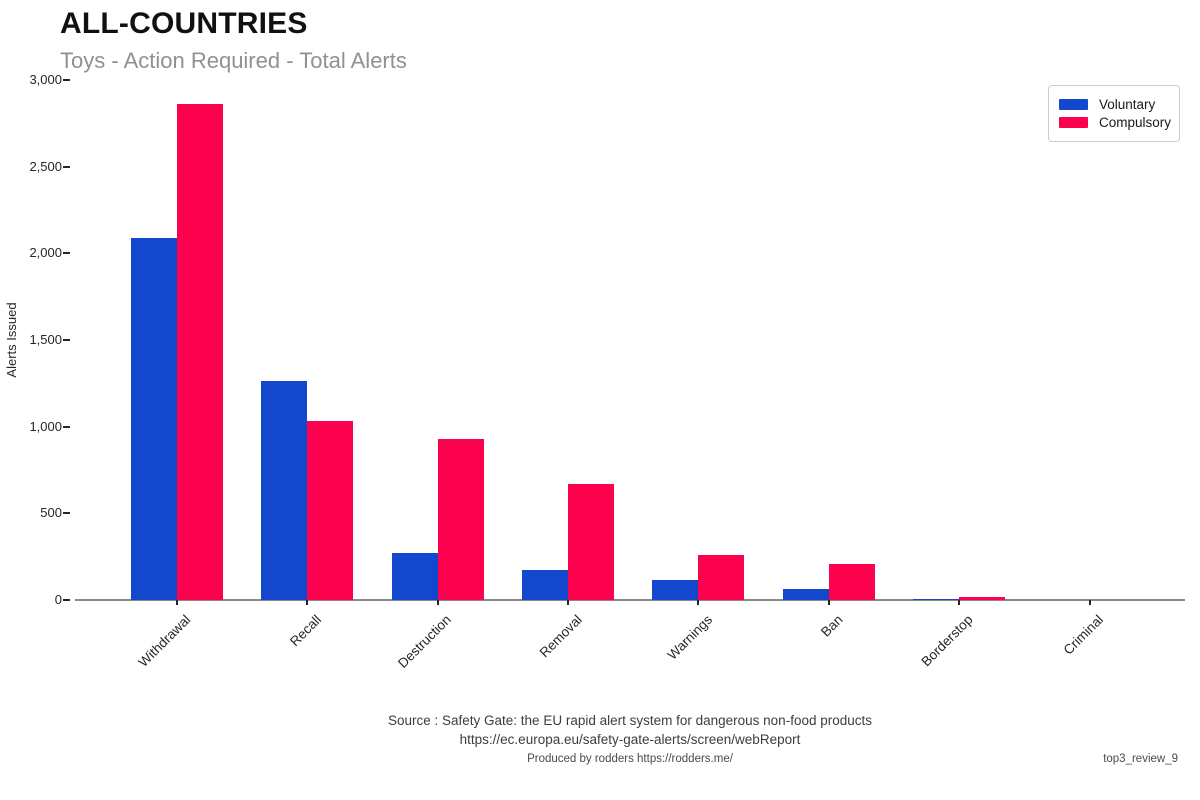  Describe the element at coordinates (45, 253) in the screenshot. I see `y-tick-label: 2,000` at that location.